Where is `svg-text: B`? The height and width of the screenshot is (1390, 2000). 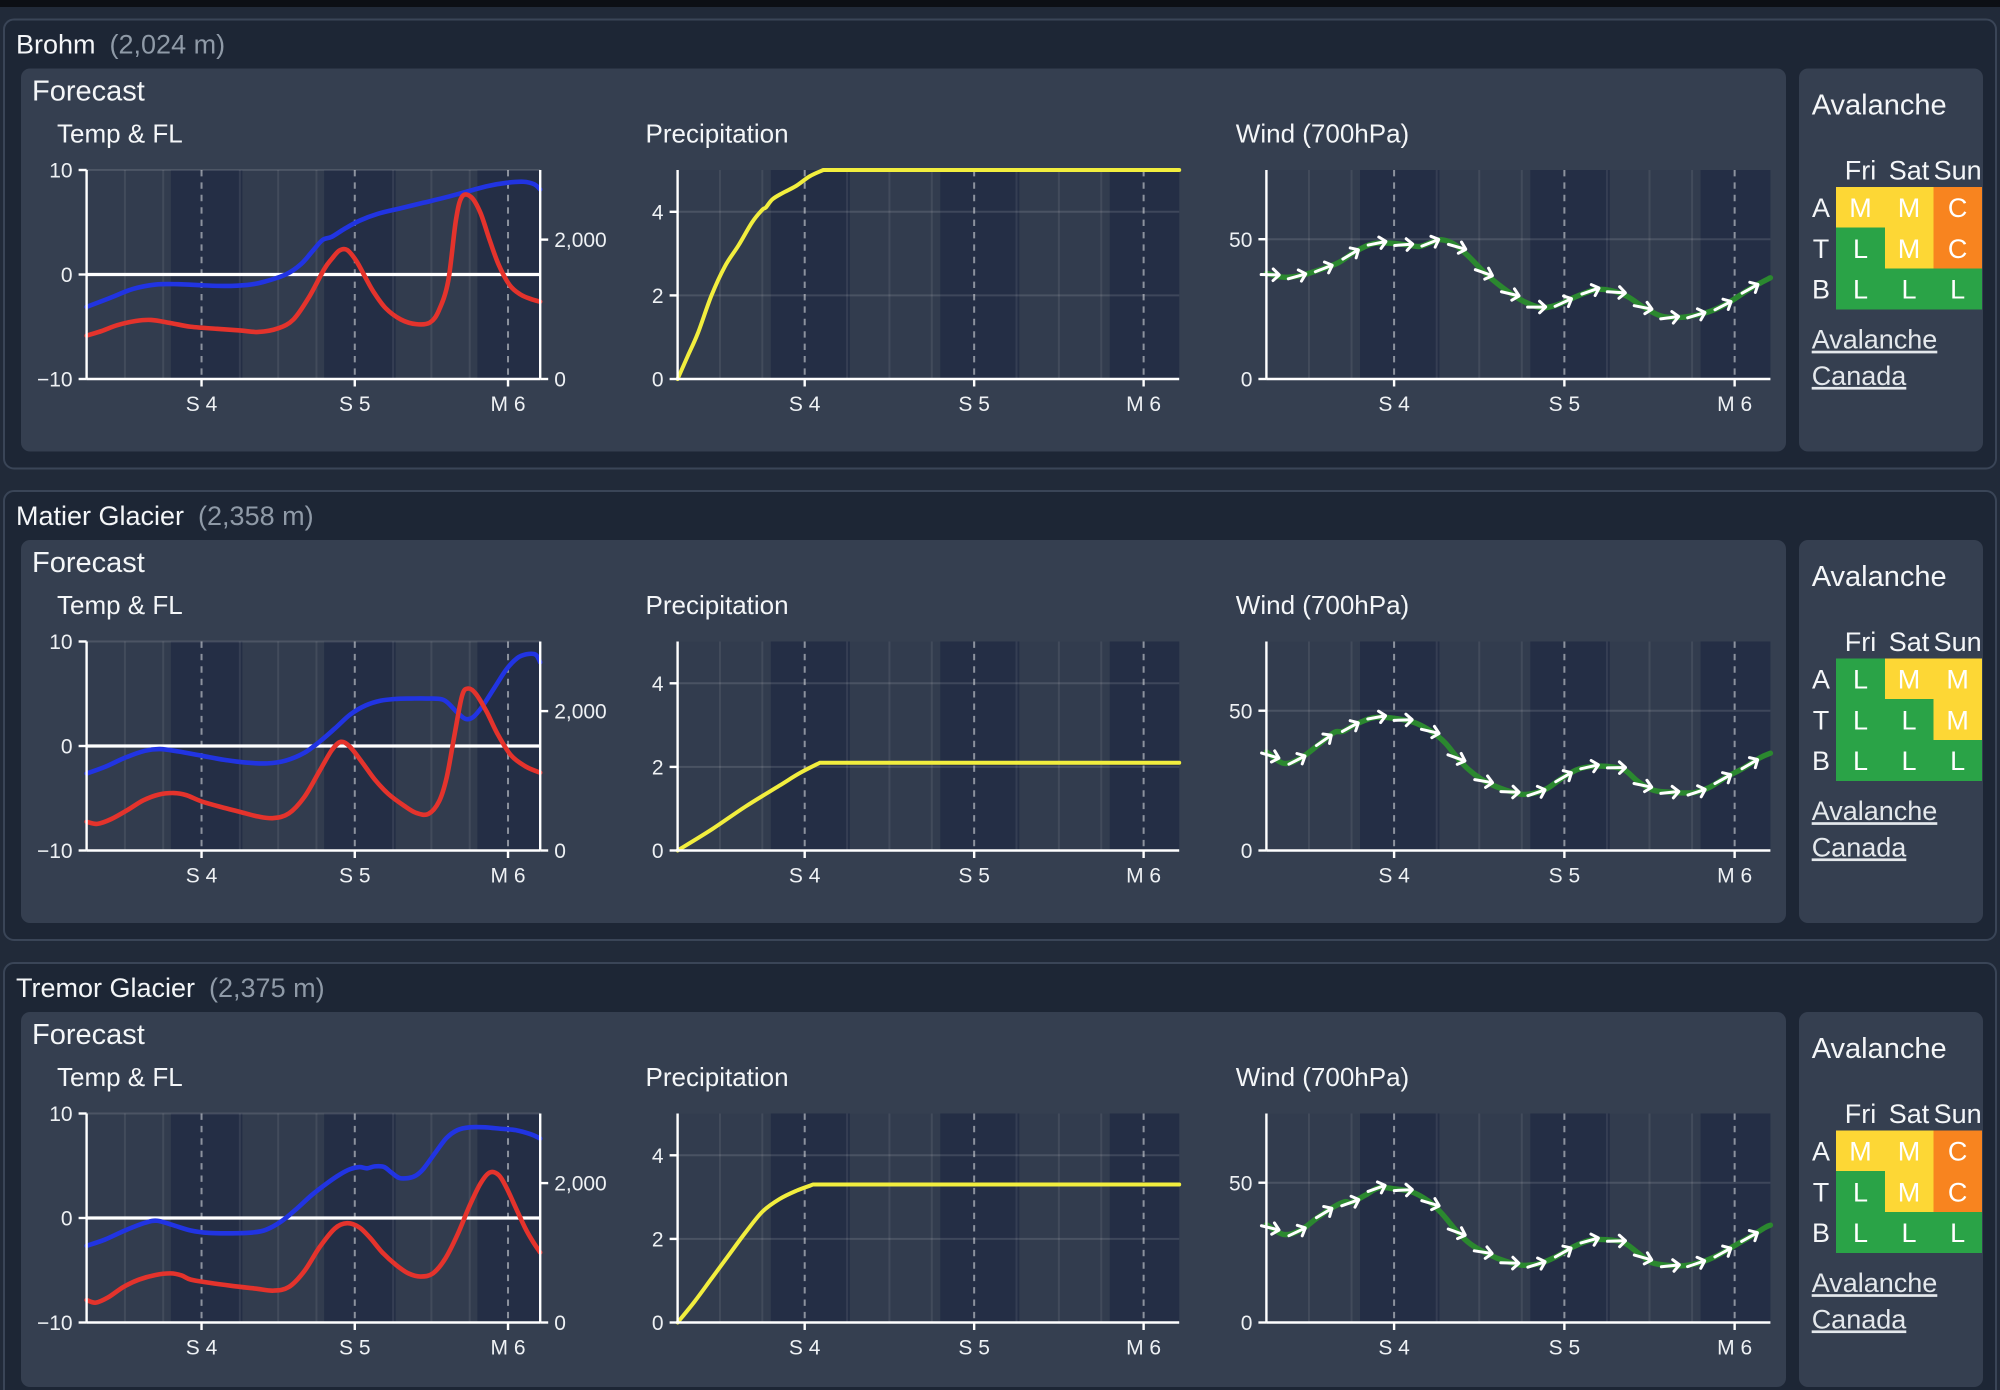 svg-text: B is located at coordinates (1821, 761).